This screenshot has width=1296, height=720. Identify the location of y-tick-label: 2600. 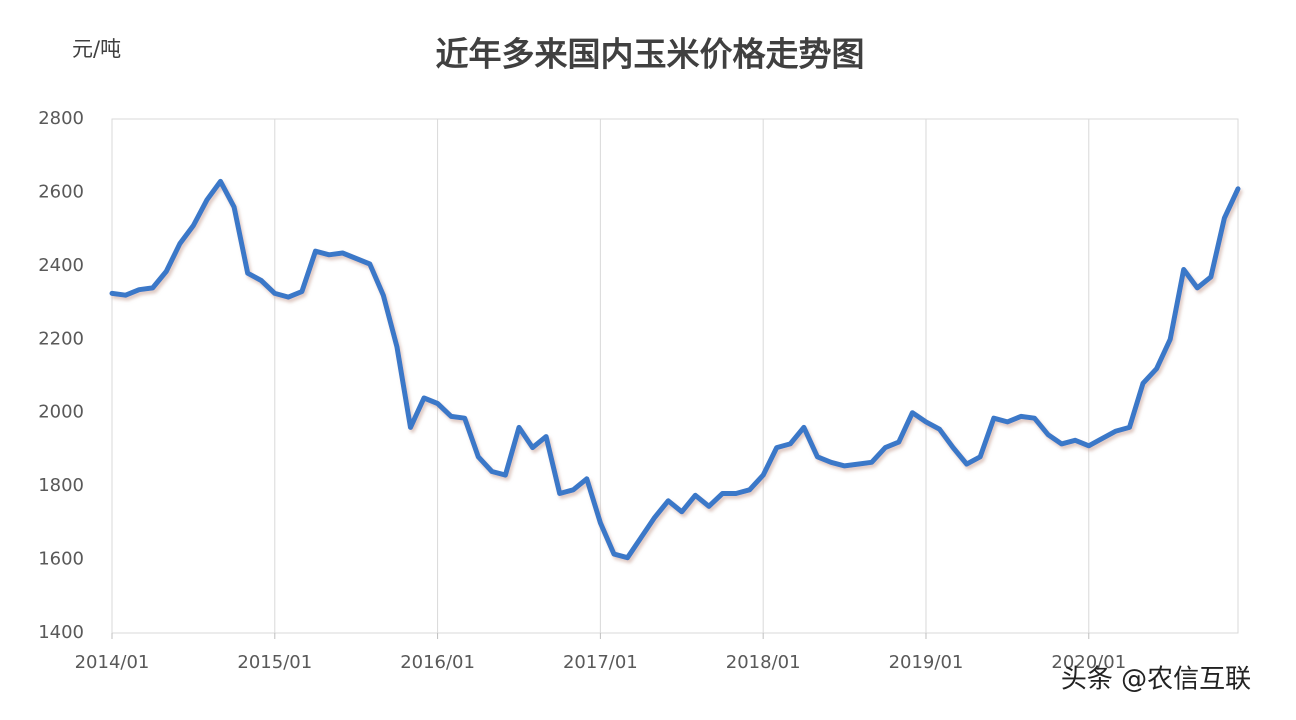
(61, 191).